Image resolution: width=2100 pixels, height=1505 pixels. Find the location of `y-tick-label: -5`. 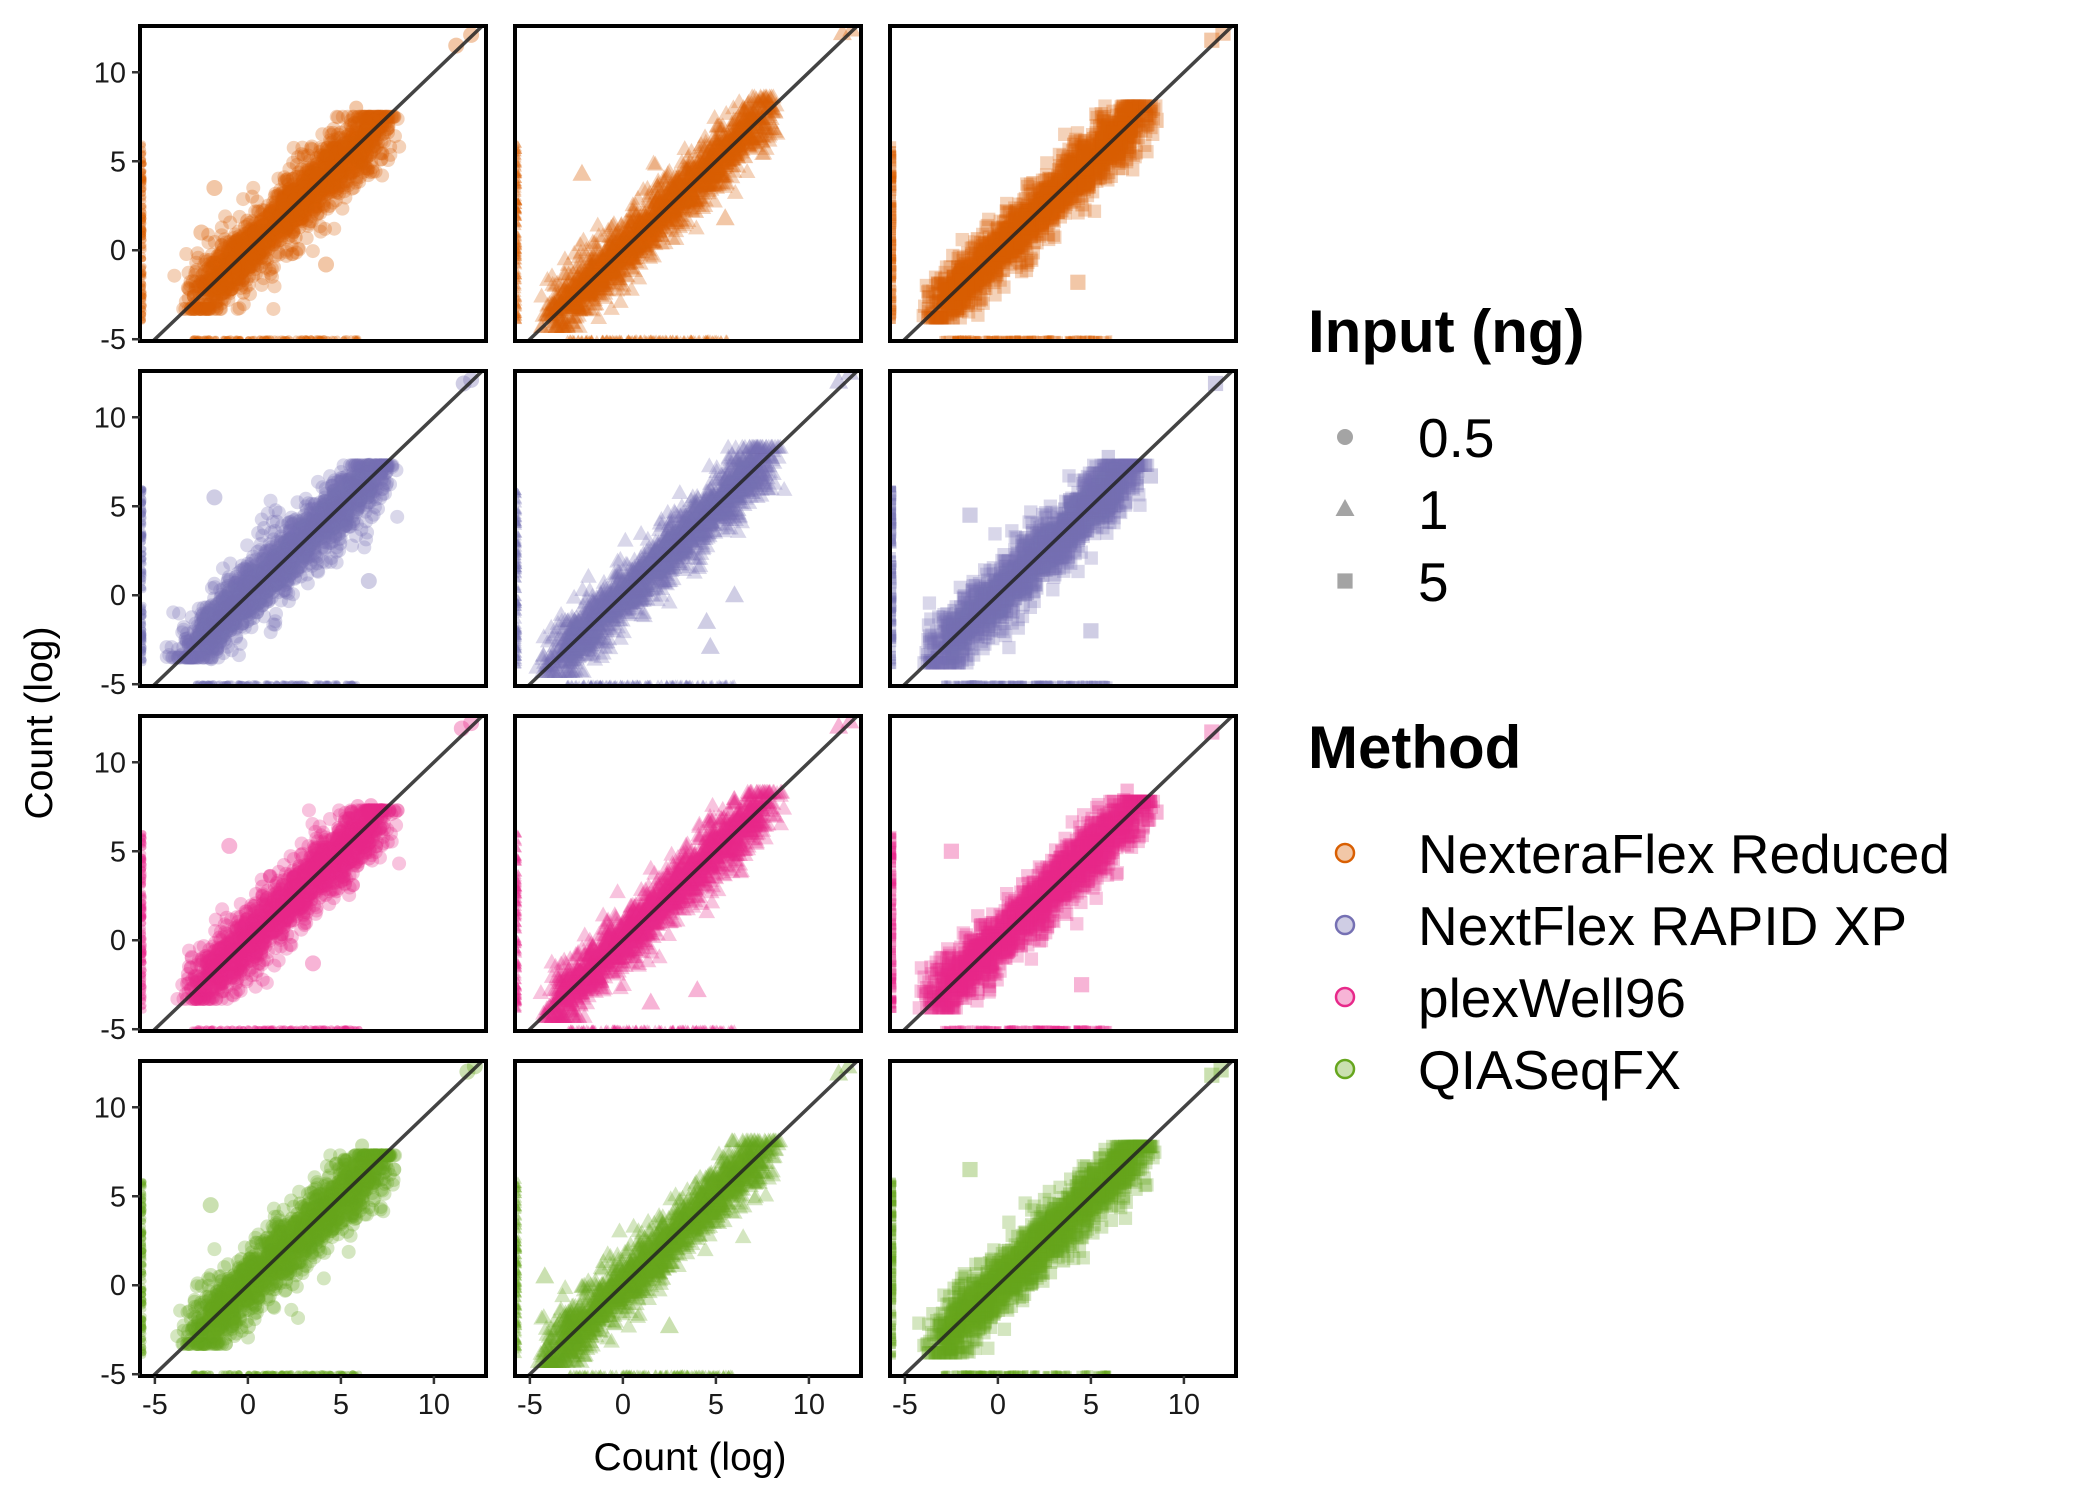

y-tick-label: -5 is located at coordinates (113, 340).